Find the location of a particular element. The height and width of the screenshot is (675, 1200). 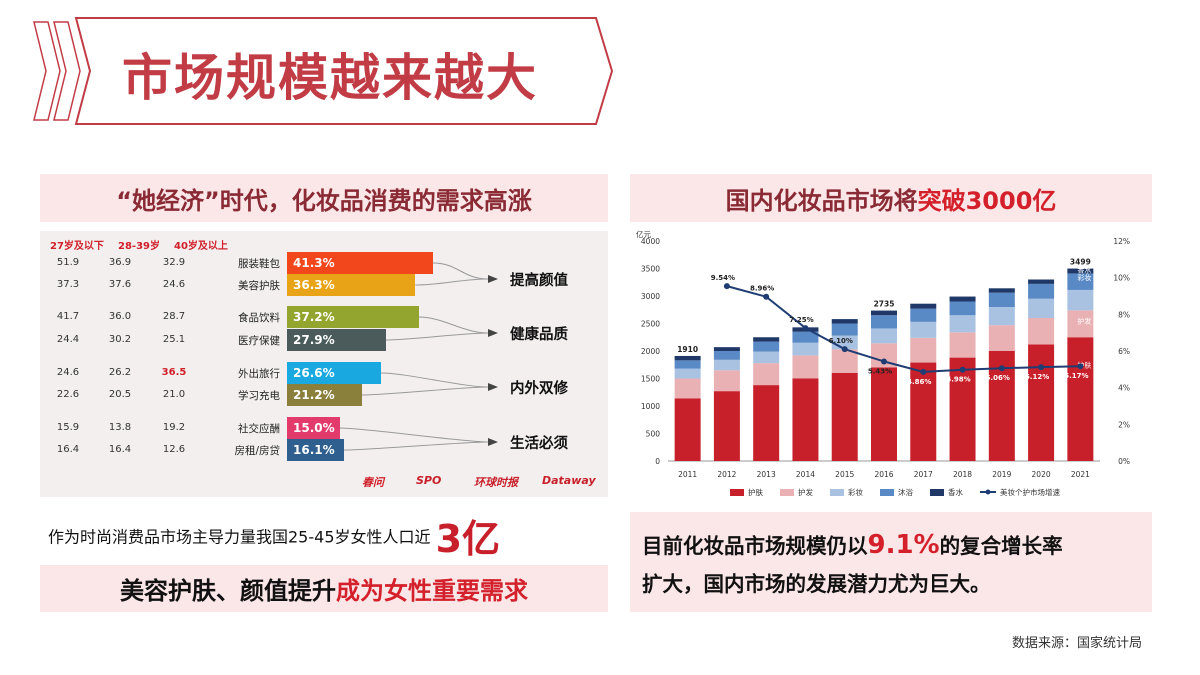

growth-paragraph-line1: 目前化妆品市场规模仍以9.1%的复合增长率 is located at coordinates (897, 545).